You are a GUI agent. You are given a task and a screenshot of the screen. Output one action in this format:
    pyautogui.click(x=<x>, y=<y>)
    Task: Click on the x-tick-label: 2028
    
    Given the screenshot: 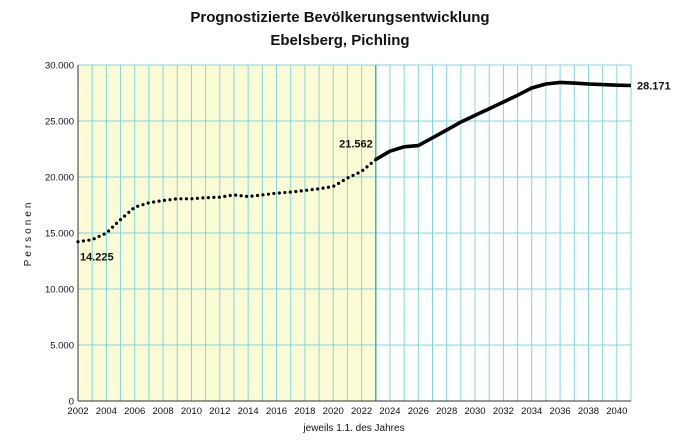 What is the action you would take?
    pyautogui.click(x=446, y=411)
    